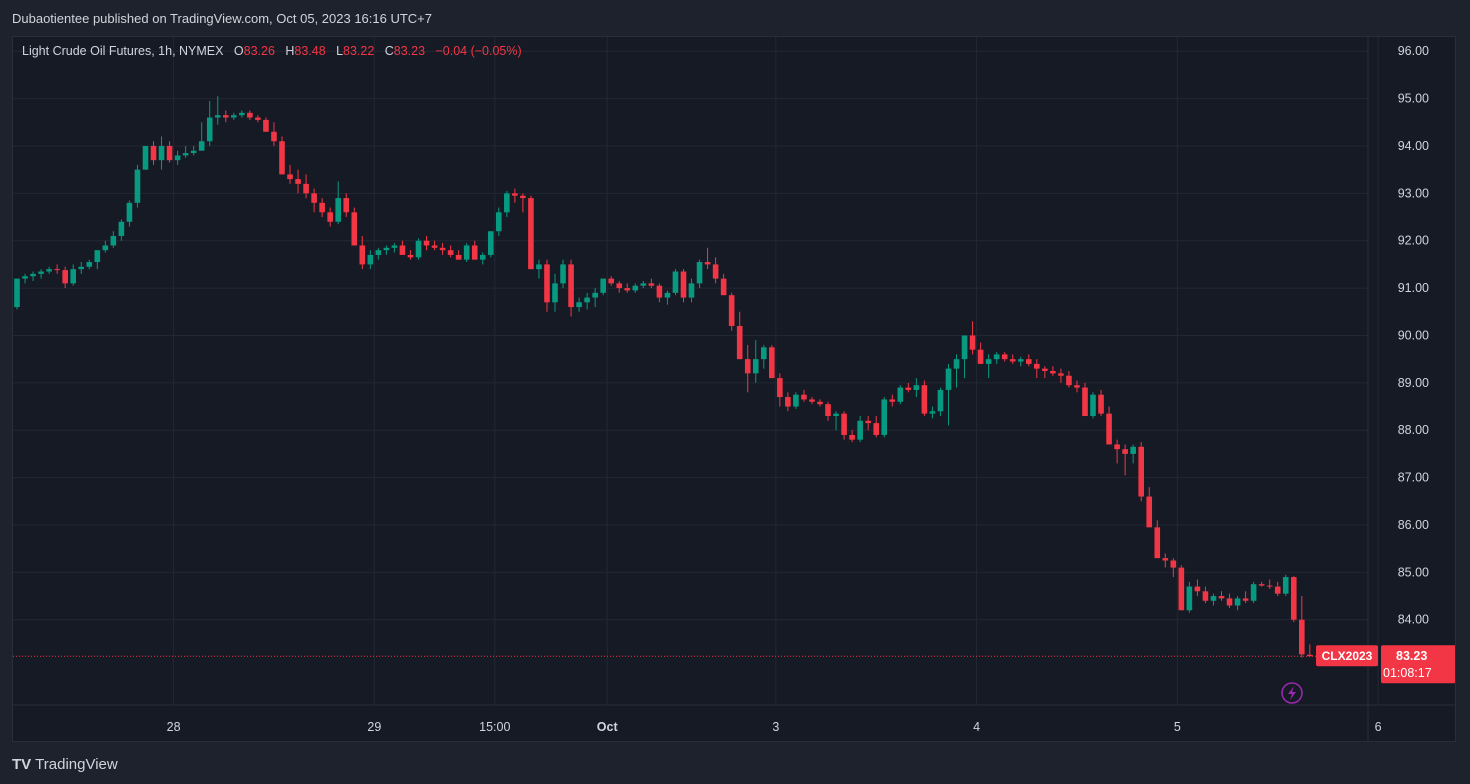 The image size is (1470, 784). What do you see at coordinates (1413, 193) in the screenshot?
I see `y-tick-label: 93.00` at bounding box center [1413, 193].